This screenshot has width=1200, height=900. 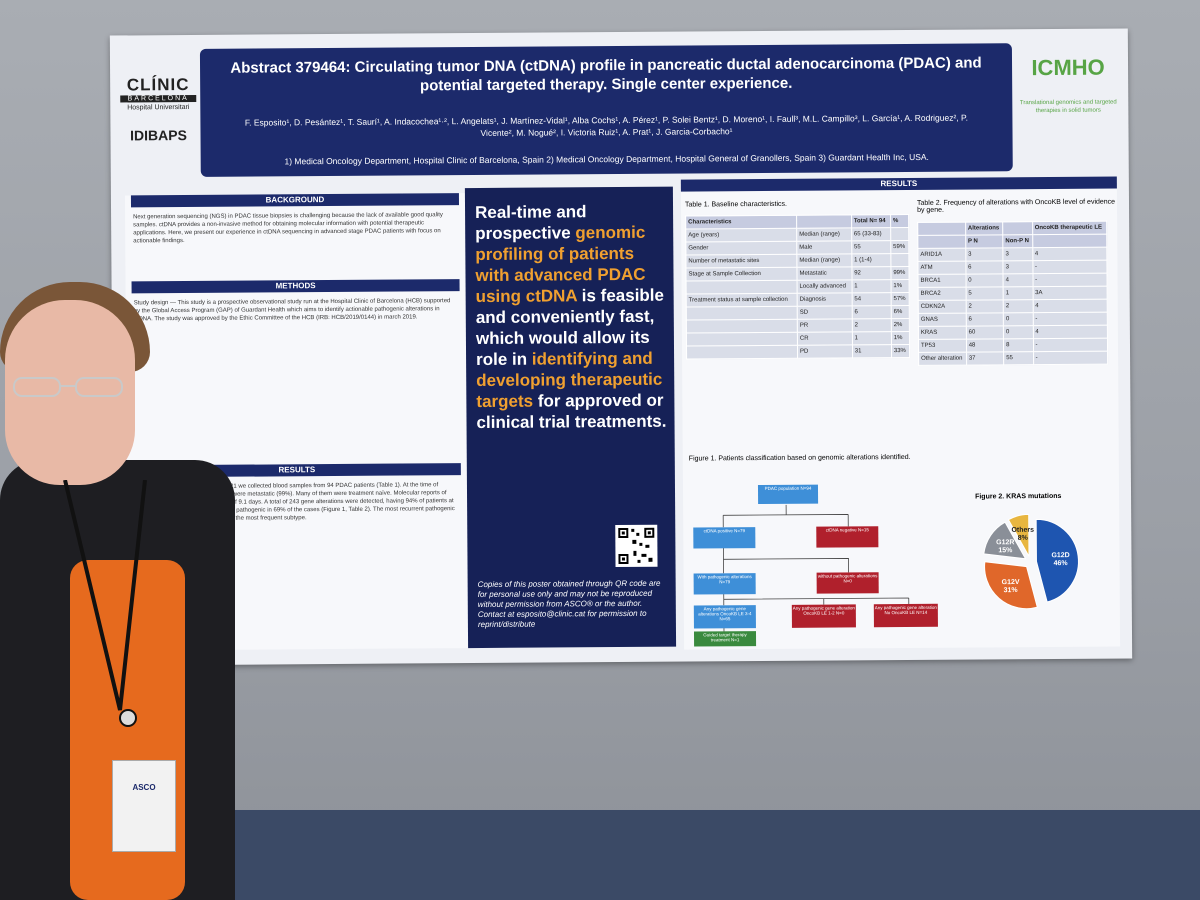 What do you see at coordinates (985, 345) in the screenshot?
I see `table-cell: 48` at bounding box center [985, 345].